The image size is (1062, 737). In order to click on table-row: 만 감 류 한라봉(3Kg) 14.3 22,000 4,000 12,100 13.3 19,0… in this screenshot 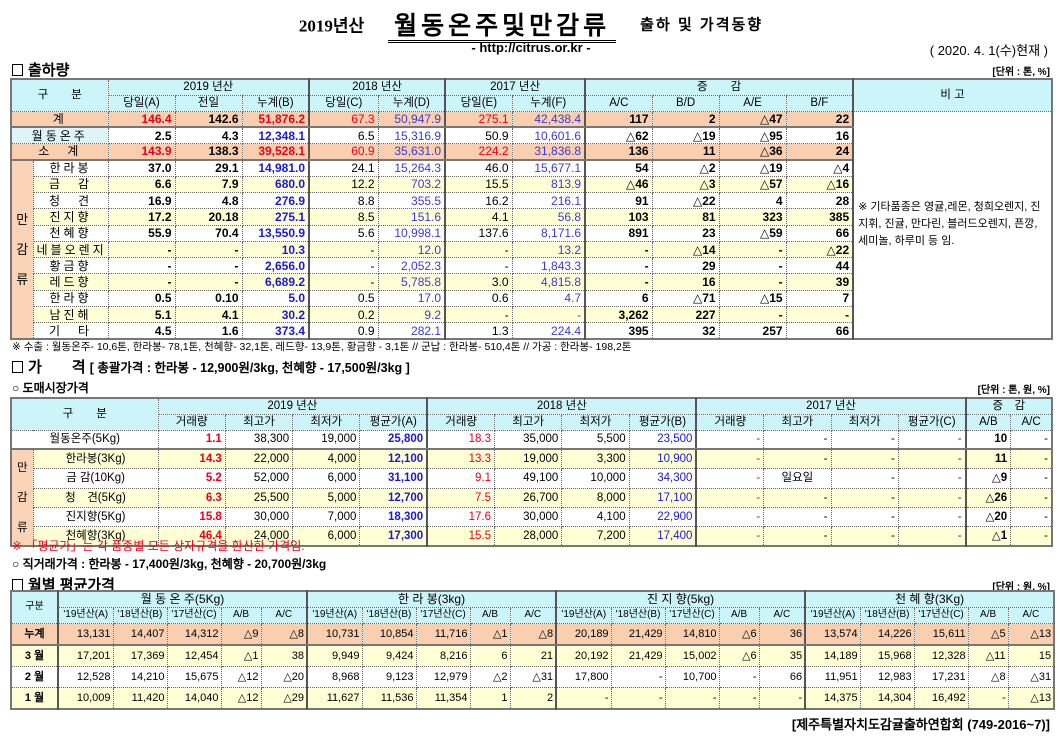, I will do `click(531, 497)`.